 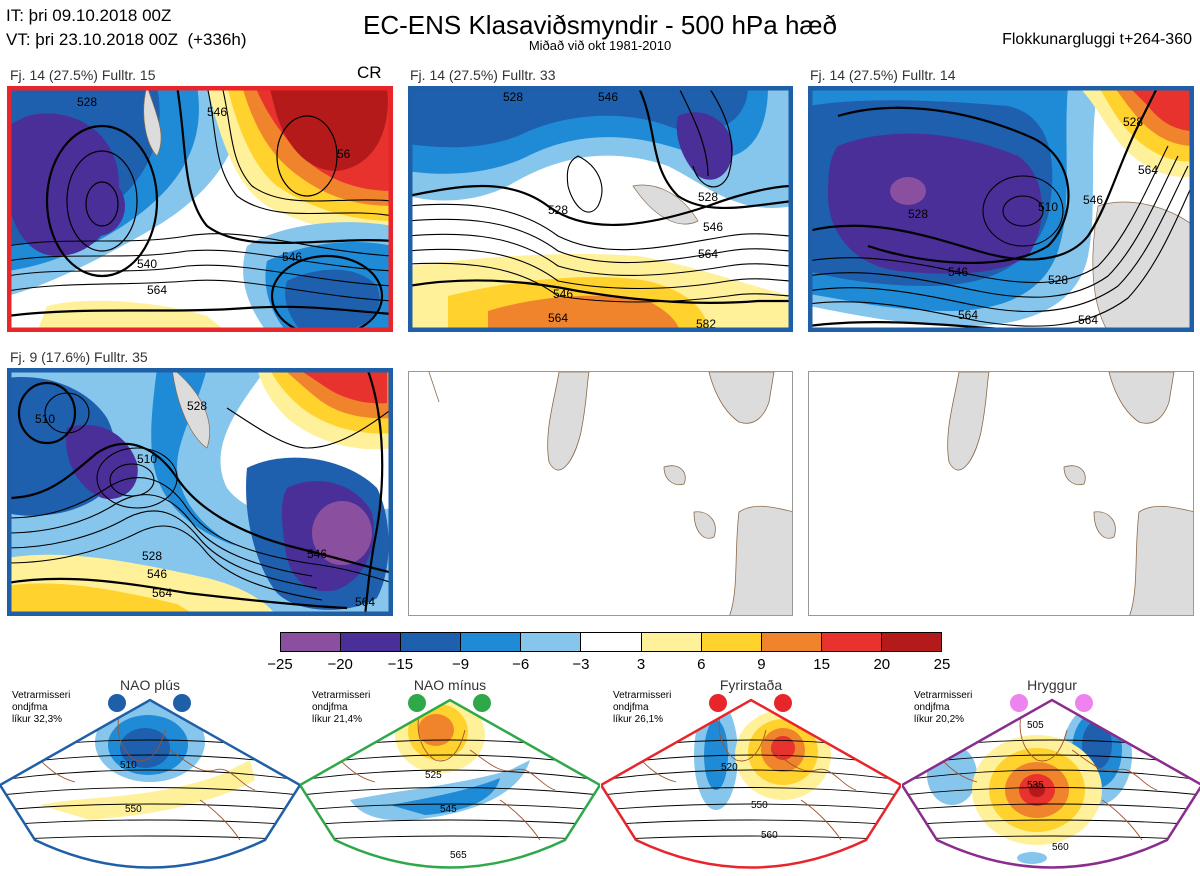 I want to click on regime-stat-line: líkur 32,3%, so click(x=37, y=719).